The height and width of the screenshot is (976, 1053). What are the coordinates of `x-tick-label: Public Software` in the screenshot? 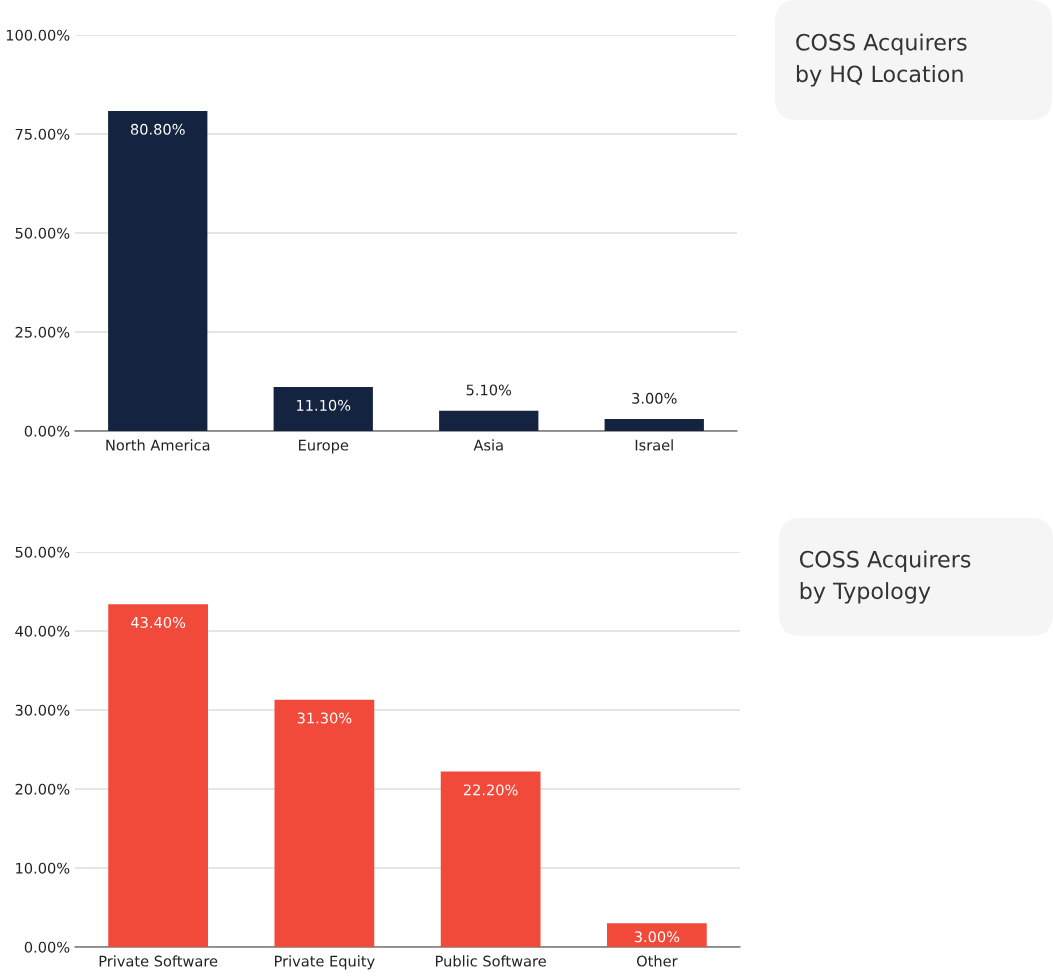 It's located at (491, 961).